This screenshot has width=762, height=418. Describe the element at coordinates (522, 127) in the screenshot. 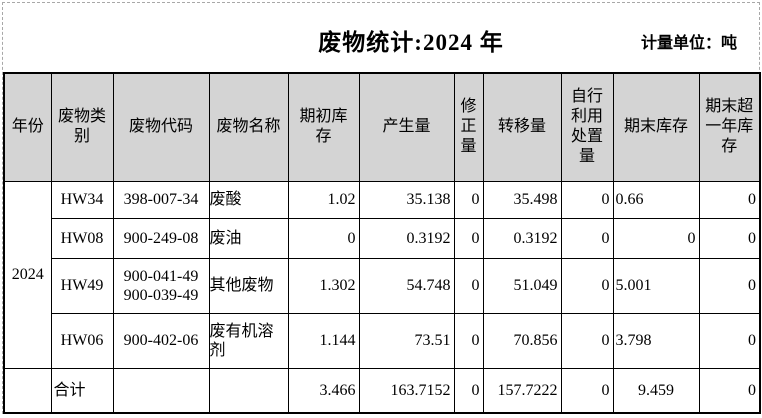

I see `col-header-transferred: 转移量` at that location.